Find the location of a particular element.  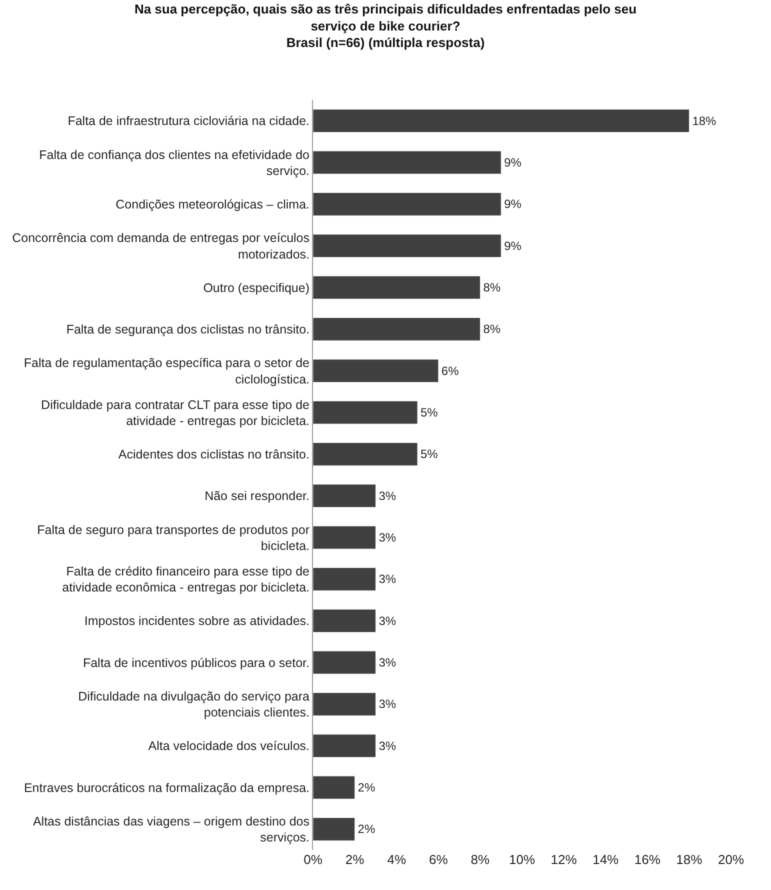

x-tick-label: 18% is located at coordinates (689, 859).